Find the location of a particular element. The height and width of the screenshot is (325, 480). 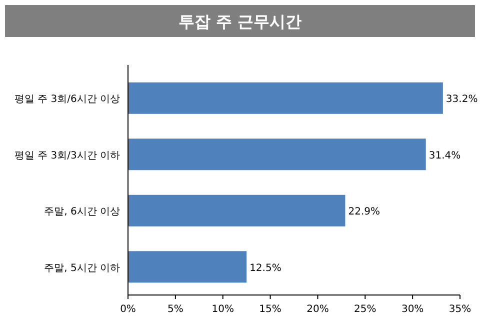

y-tick-label: 주말, 5시간 이하 is located at coordinates (82, 268).